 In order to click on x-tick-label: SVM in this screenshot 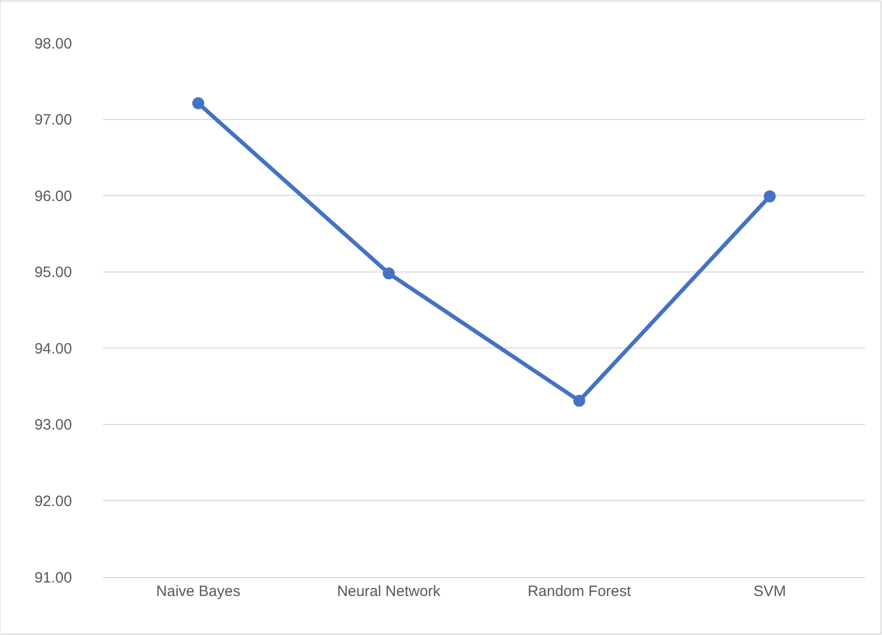, I will do `click(769, 591)`.